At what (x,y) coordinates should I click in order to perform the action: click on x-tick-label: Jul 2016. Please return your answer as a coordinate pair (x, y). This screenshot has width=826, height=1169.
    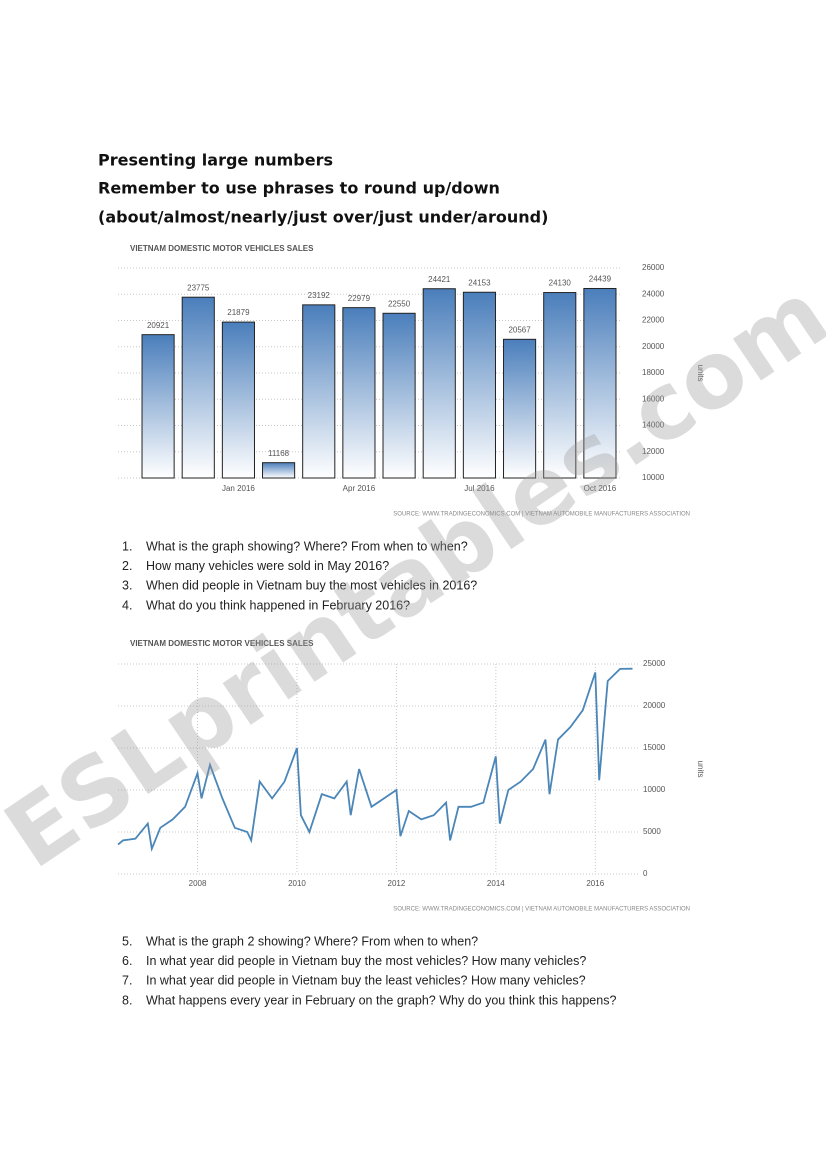
    Looking at the image, I should click on (479, 488).